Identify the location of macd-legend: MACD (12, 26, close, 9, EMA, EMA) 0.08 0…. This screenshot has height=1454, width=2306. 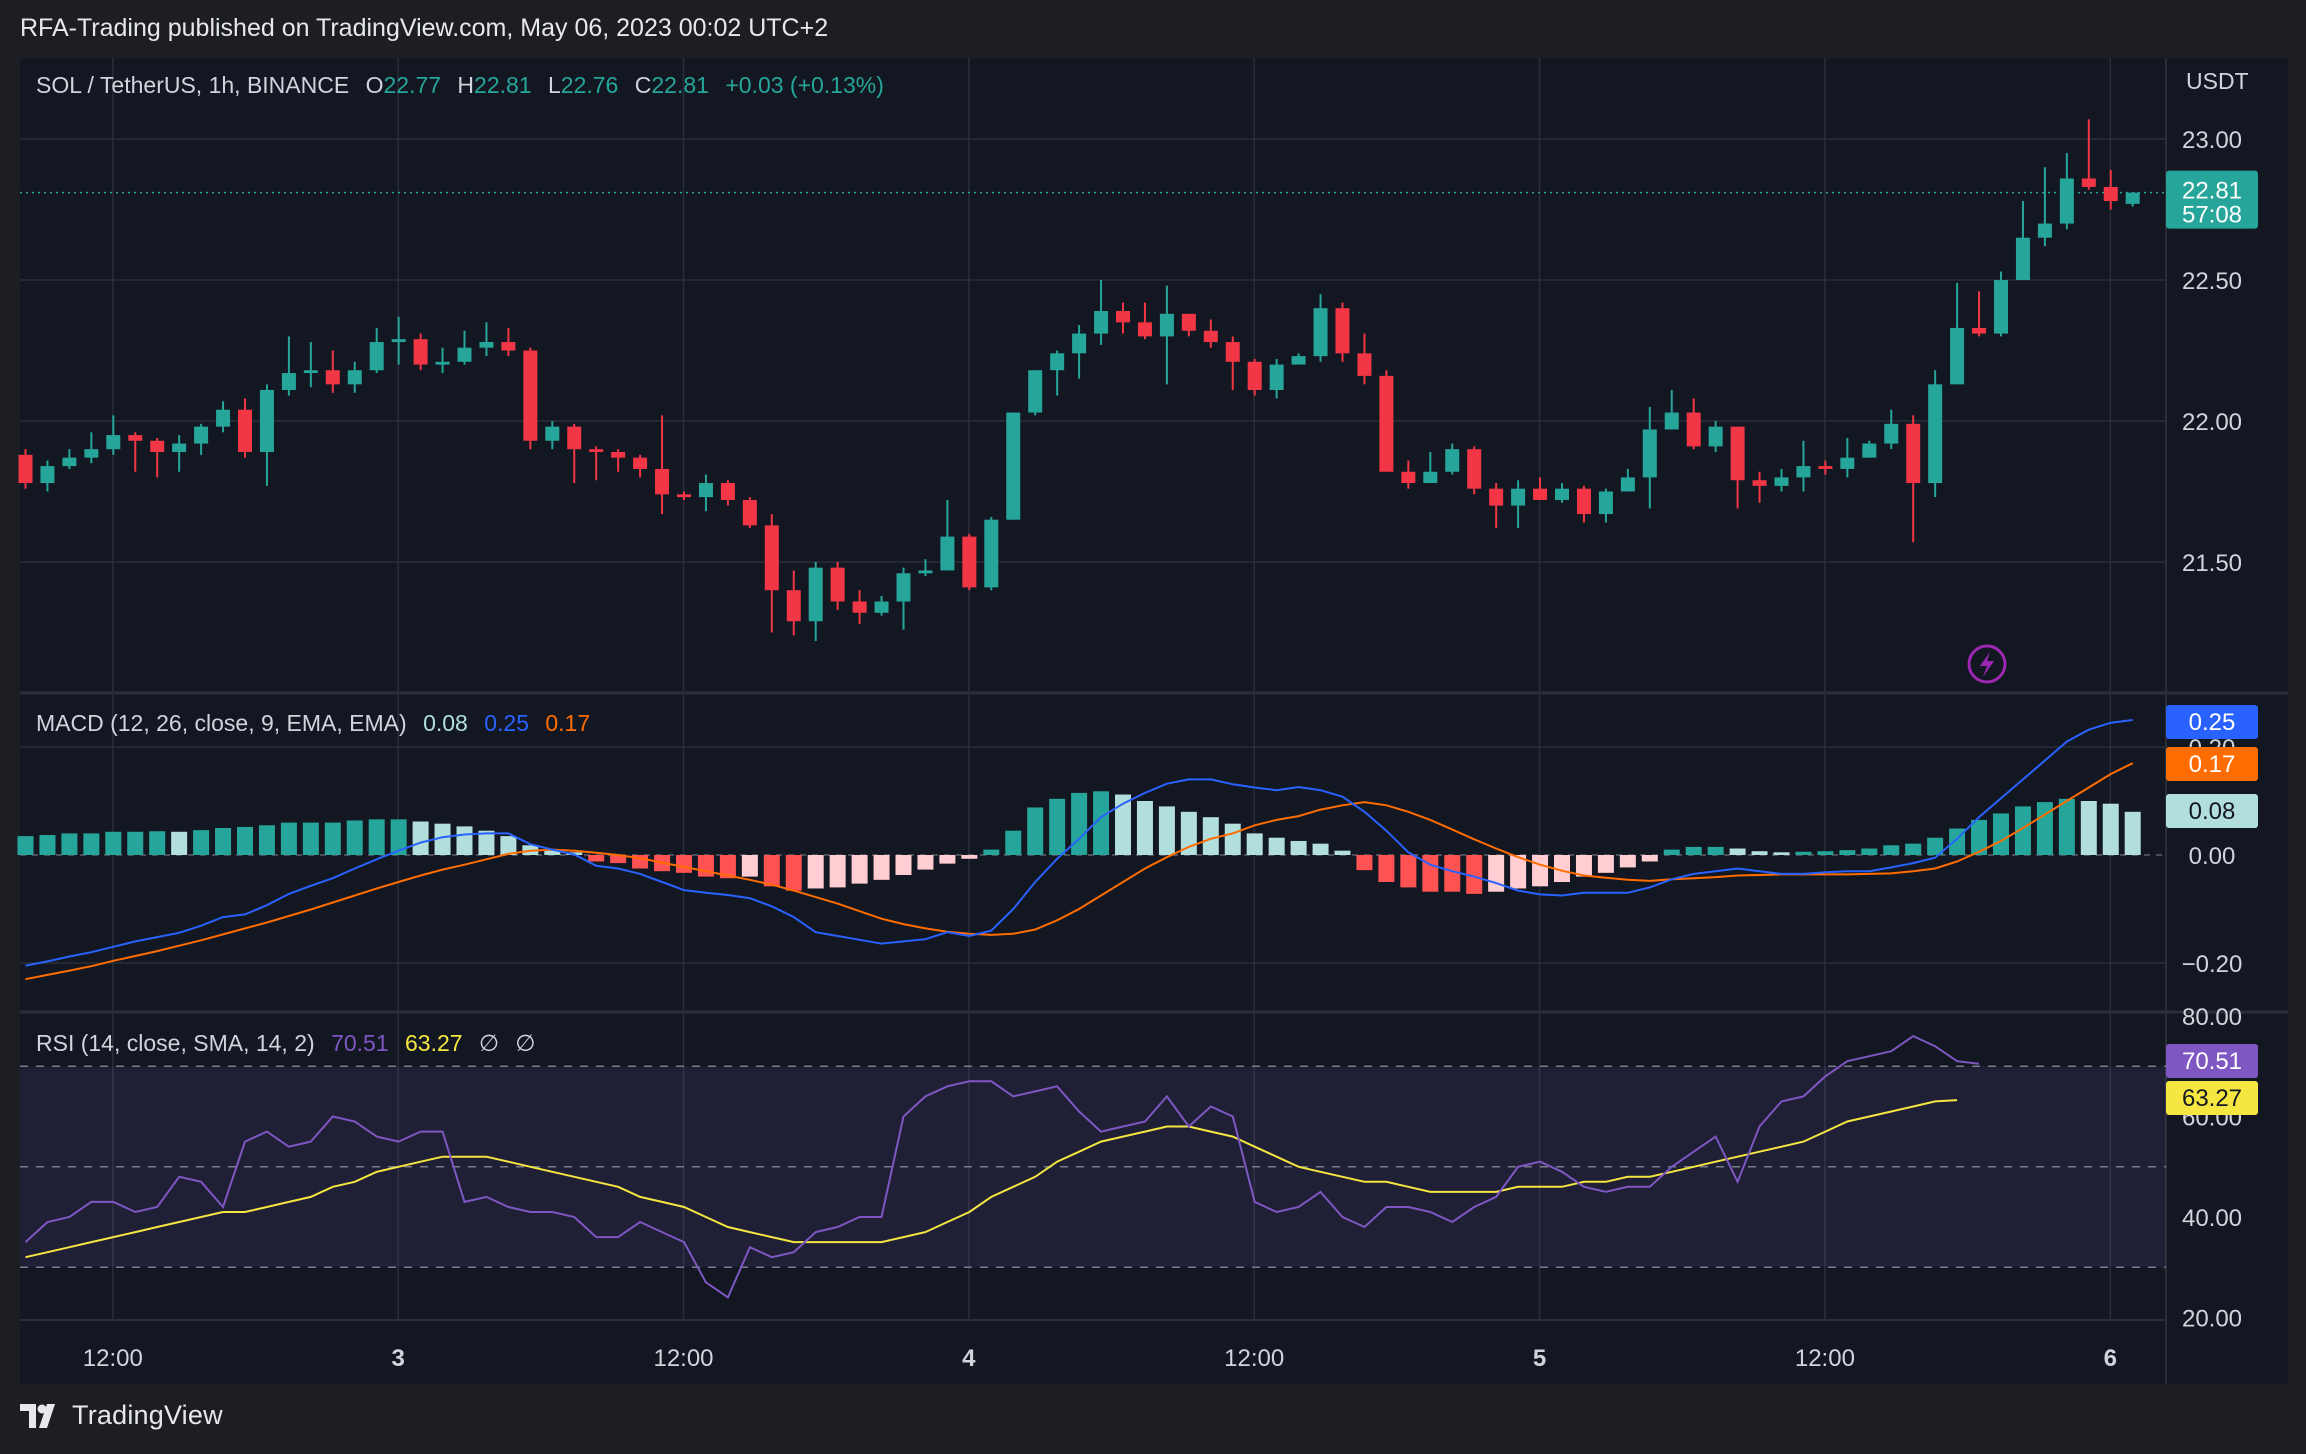
(318, 723).